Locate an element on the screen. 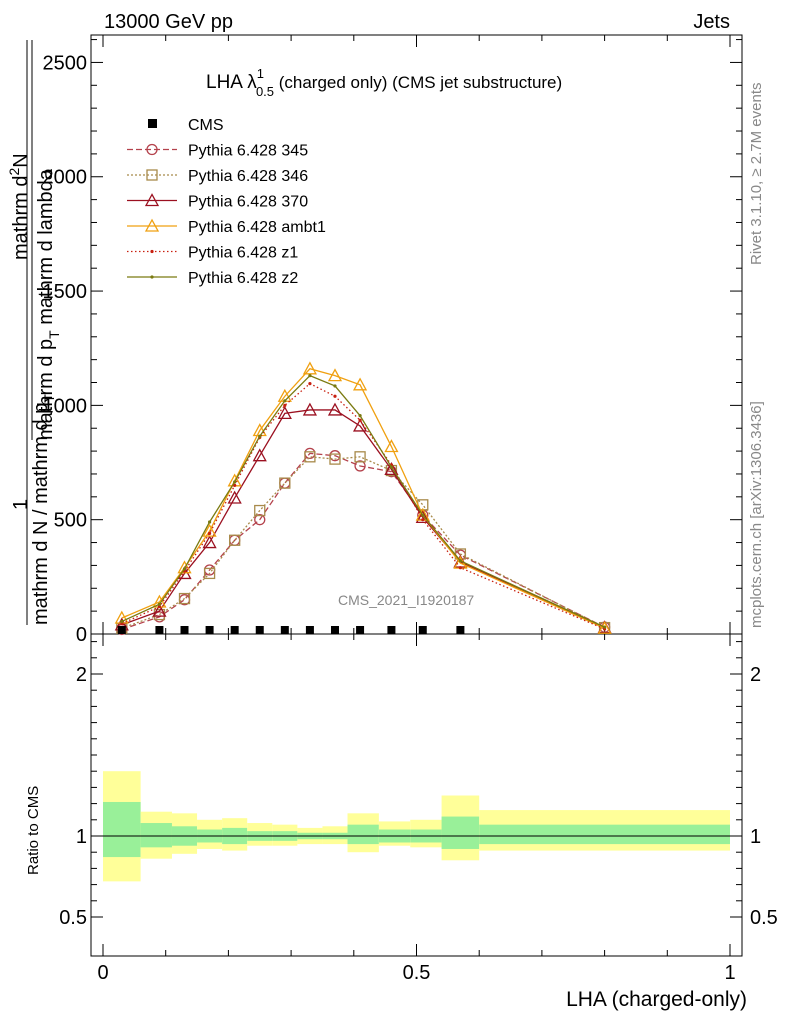  x-tick-label: 1 is located at coordinates (729, 973).